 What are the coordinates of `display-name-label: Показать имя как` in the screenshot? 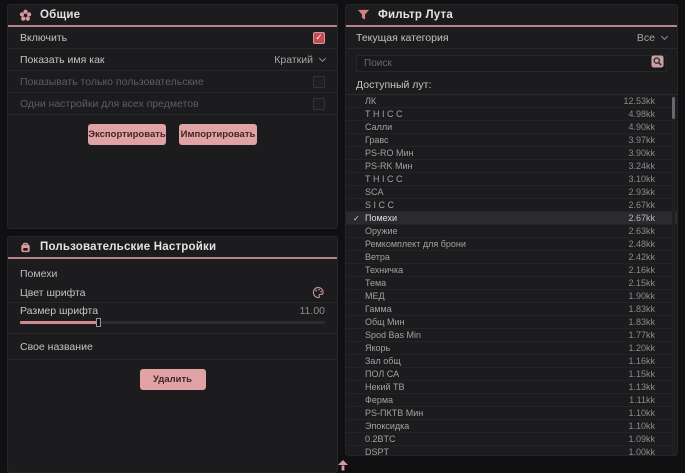 It's located at (62, 59).